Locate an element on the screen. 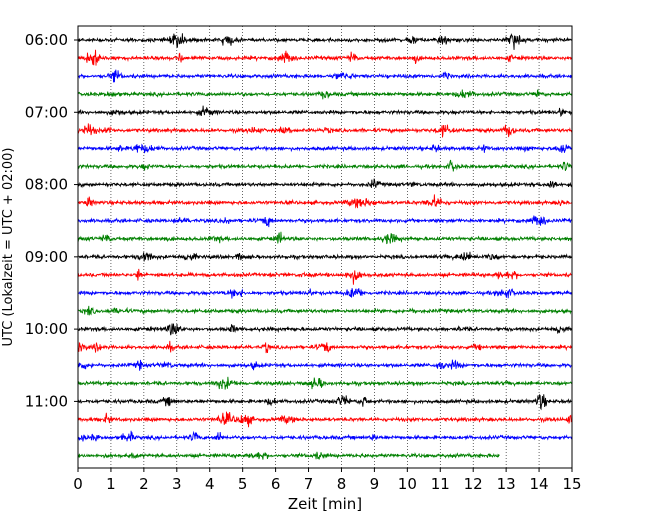  x-tick-label: 14 is located at coordinates (539, 484).